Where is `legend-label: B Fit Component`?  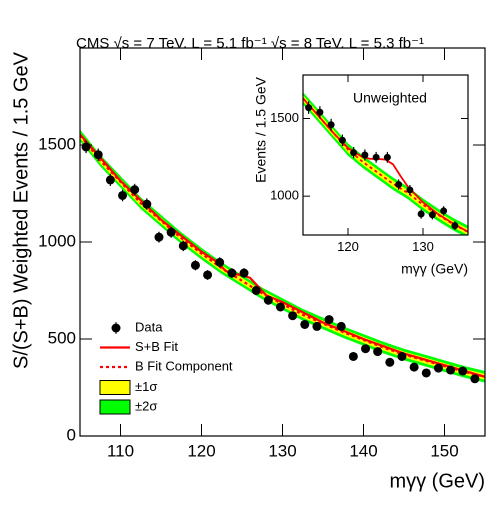
legend-label: B Fit Component is located at coordinates (184, 365).